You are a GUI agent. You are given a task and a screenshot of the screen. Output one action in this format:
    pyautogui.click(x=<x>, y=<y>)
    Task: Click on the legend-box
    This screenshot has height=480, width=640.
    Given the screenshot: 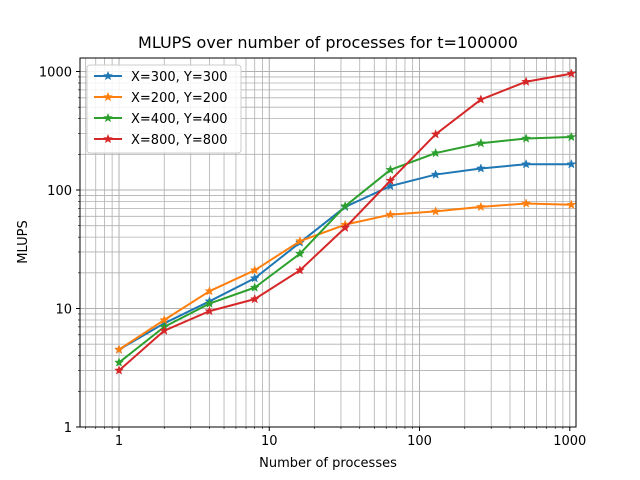 What is the action you would take?
    pyautogui.click(x=164, y=109)
    